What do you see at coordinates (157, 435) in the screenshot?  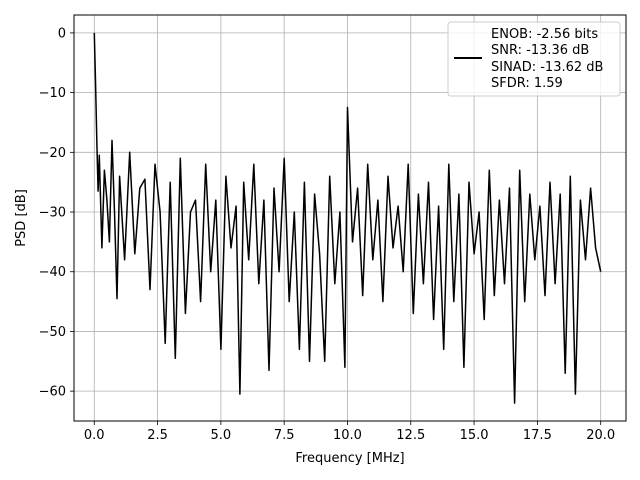 I see `x-tick-label: 2.5` at bounding box center [157, 435].